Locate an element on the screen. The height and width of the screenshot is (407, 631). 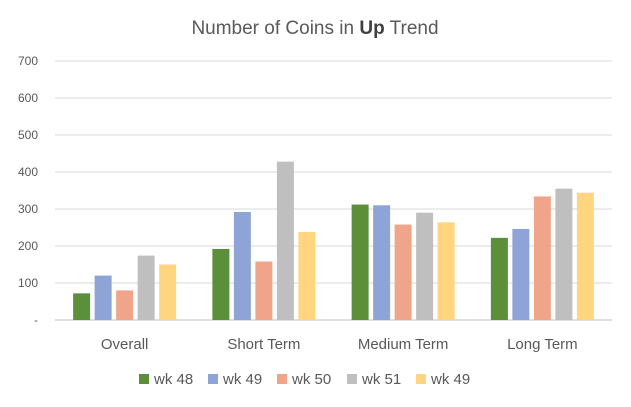
y-tick-label: 700 is located at coordinates (28, 61).